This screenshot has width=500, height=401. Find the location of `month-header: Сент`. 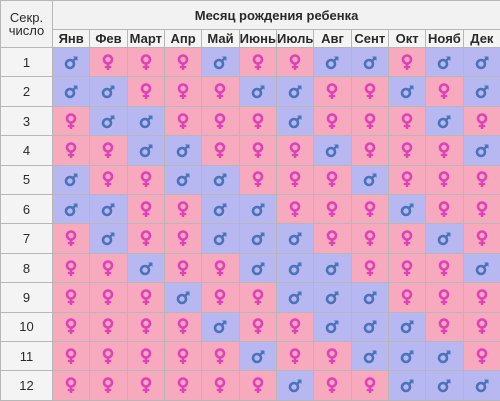

month-header: Сент is located at coordinates (369, 38).